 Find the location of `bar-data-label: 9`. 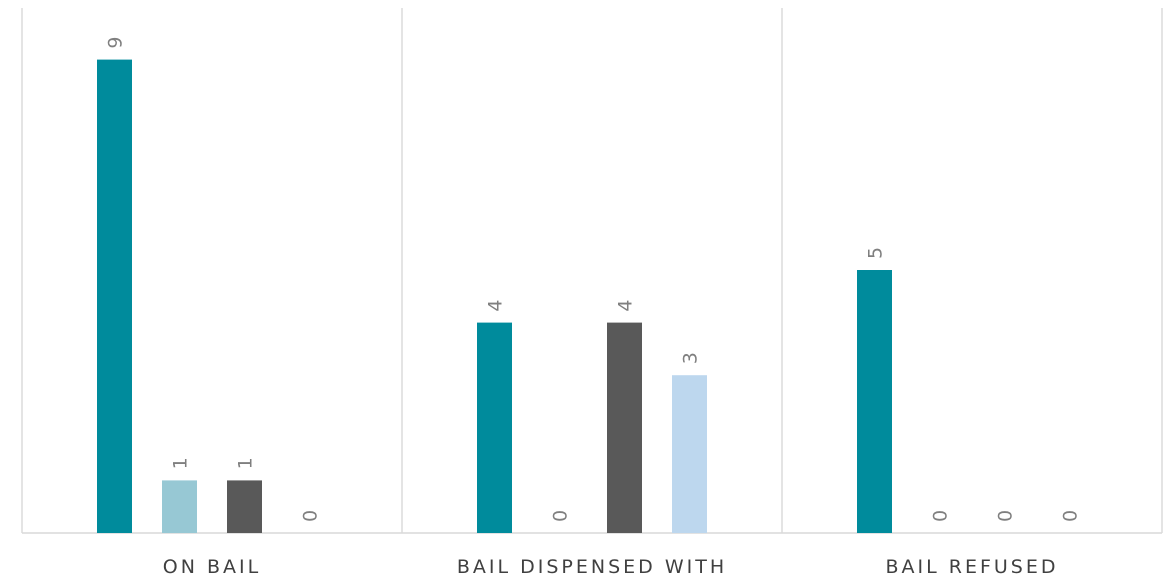

bar-data-label: 9 is located at coordinates (116, 43).